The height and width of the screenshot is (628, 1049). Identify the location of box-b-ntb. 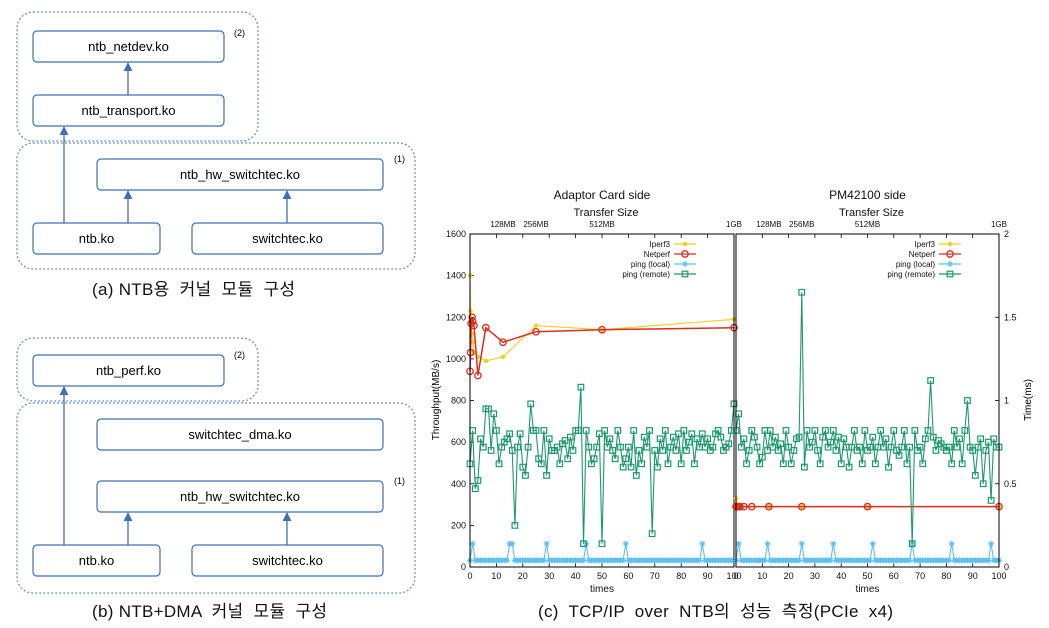
(96, 560).